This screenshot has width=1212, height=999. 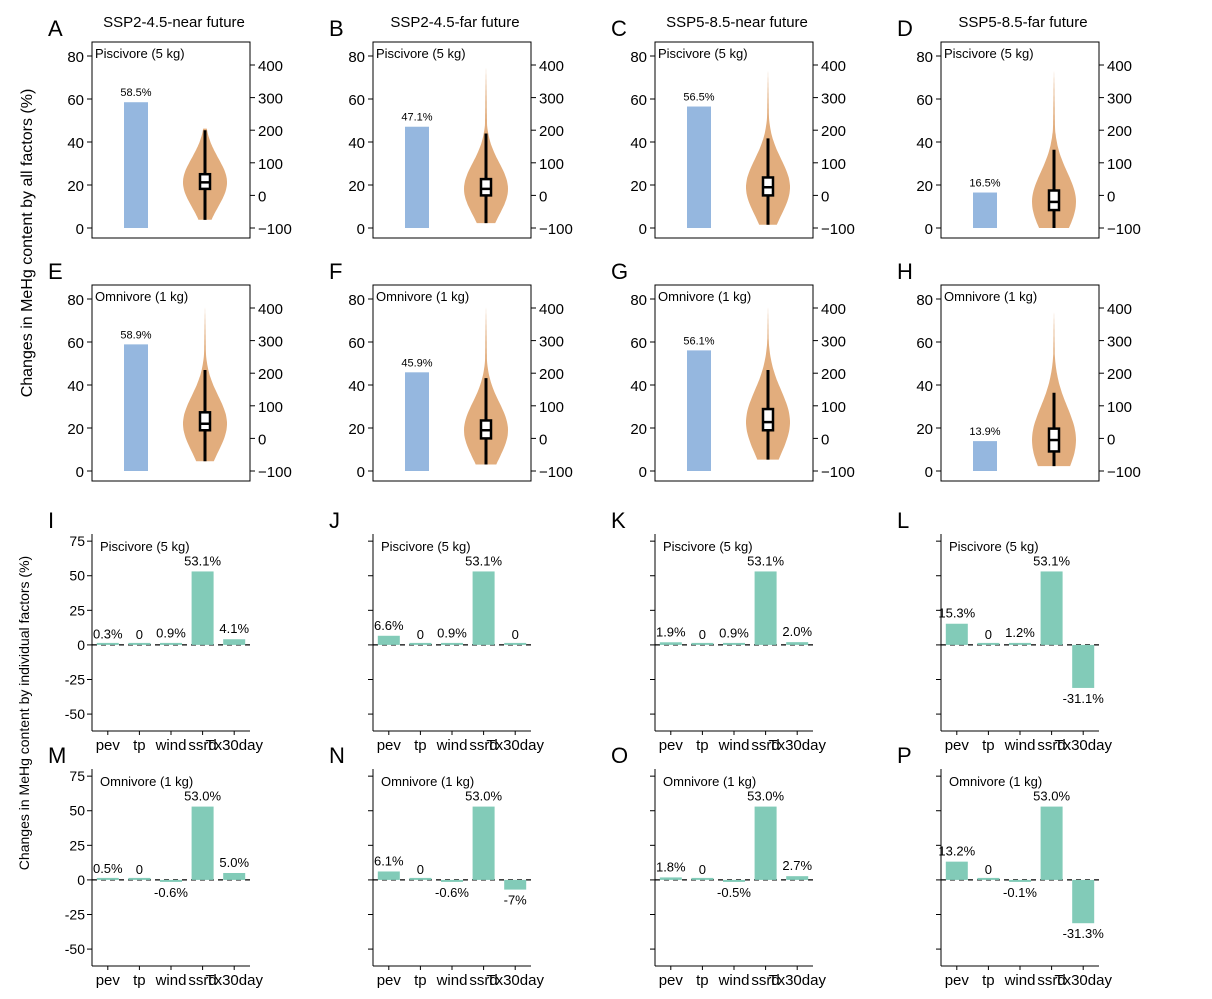 What do you see at coordinates (698, 98) in the screenshot?
I see `bar-value-label: 56.5%` at bounding box center [698, 98].